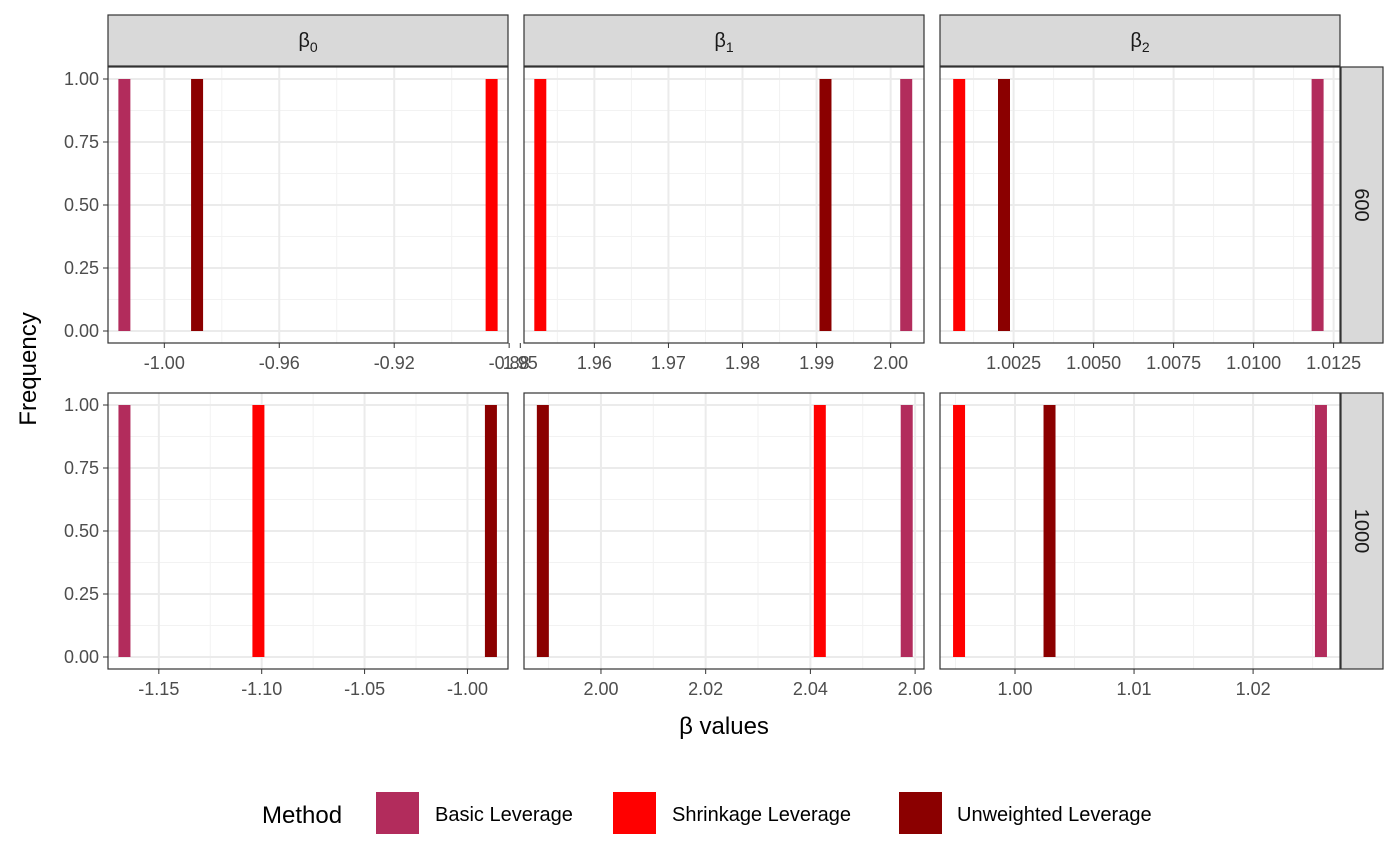 This screenshot has height=866, width=1400. Describe the element at coordinates (397, 813) in the screenshot. I see `legend-key-basic-leverage` at that location.